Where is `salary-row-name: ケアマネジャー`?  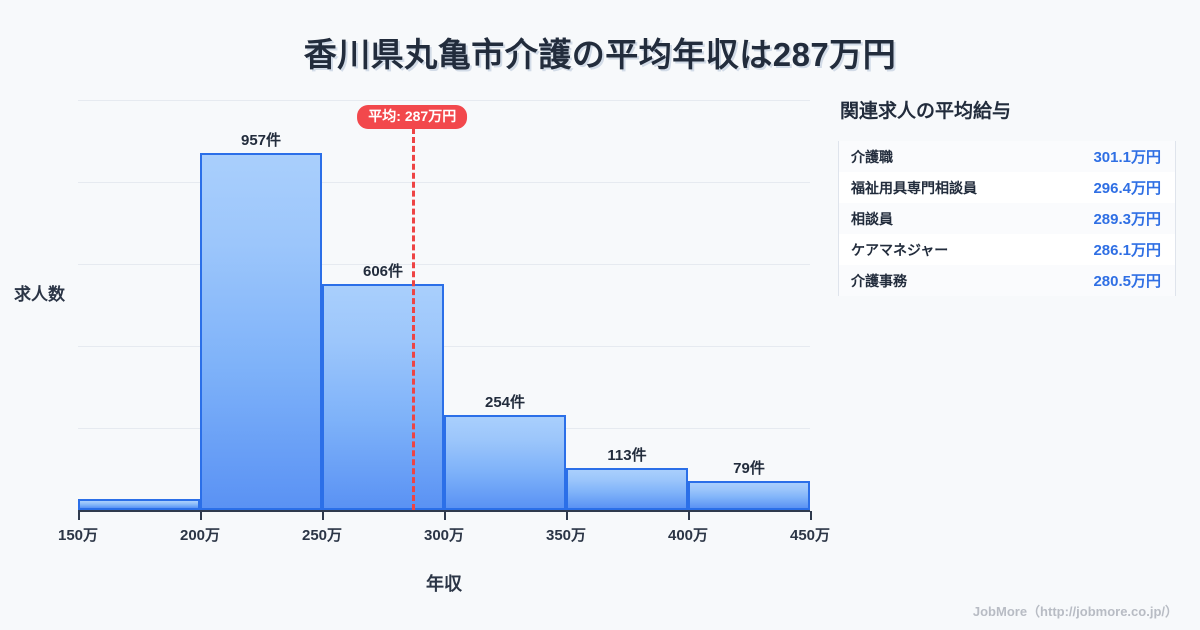 salary-row-name: ケアマネジャー is located at coordinates (900, 249).